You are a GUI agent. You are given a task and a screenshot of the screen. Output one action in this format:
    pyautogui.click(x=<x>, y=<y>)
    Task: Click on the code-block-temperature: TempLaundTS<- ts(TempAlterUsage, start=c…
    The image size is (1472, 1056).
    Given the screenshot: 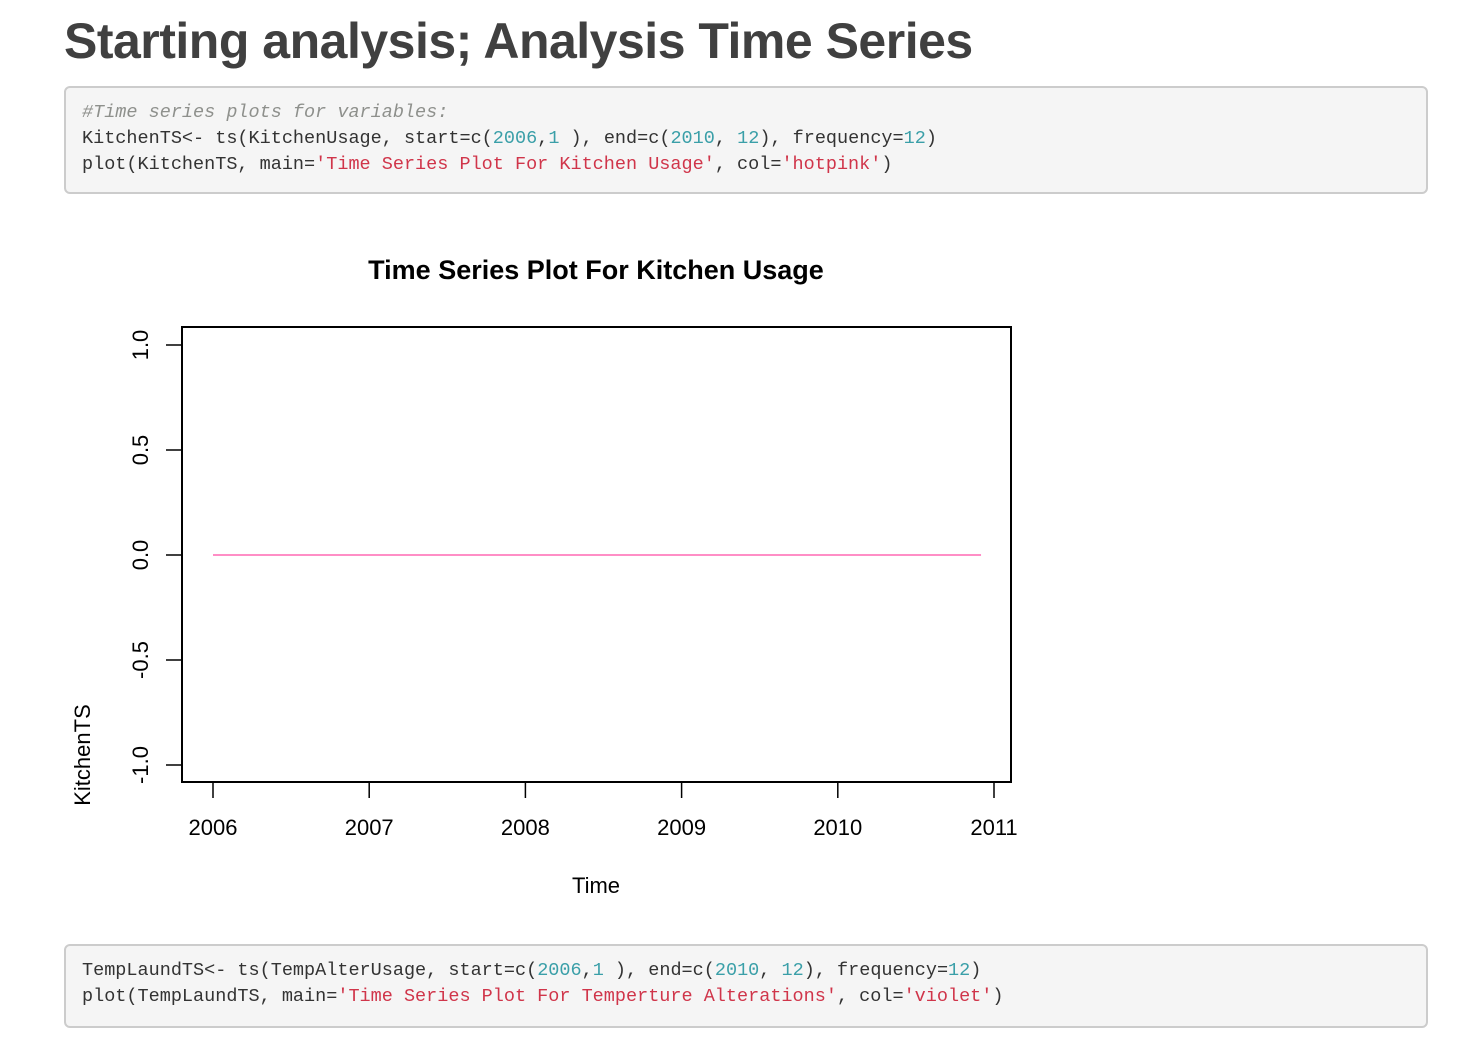 What is the action you would take?
    pyautogui.click(x=746, y=986)
    